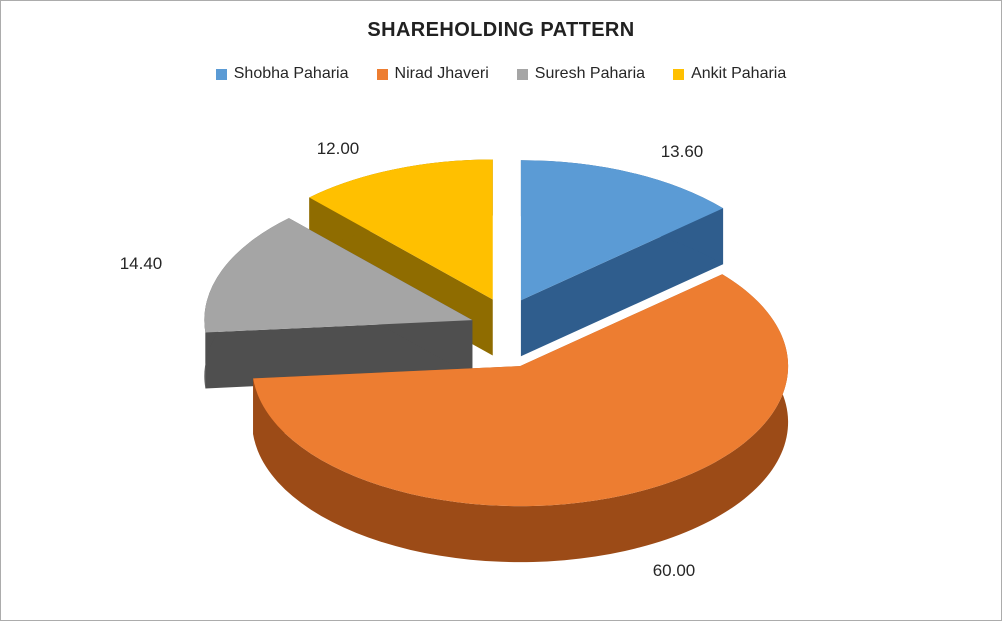 Image resolution: width=1002 pixels, height=621 pixels. I want to click on pie-slice-ankit-paharia, so click(401, 229).